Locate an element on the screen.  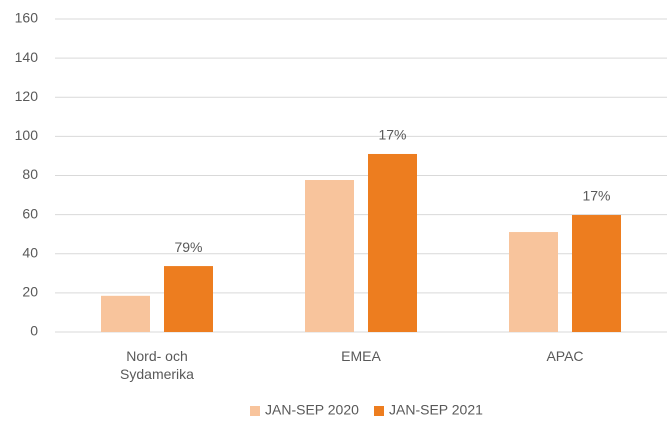
y-tick-label: 160 is located at coordinates (27, 18).